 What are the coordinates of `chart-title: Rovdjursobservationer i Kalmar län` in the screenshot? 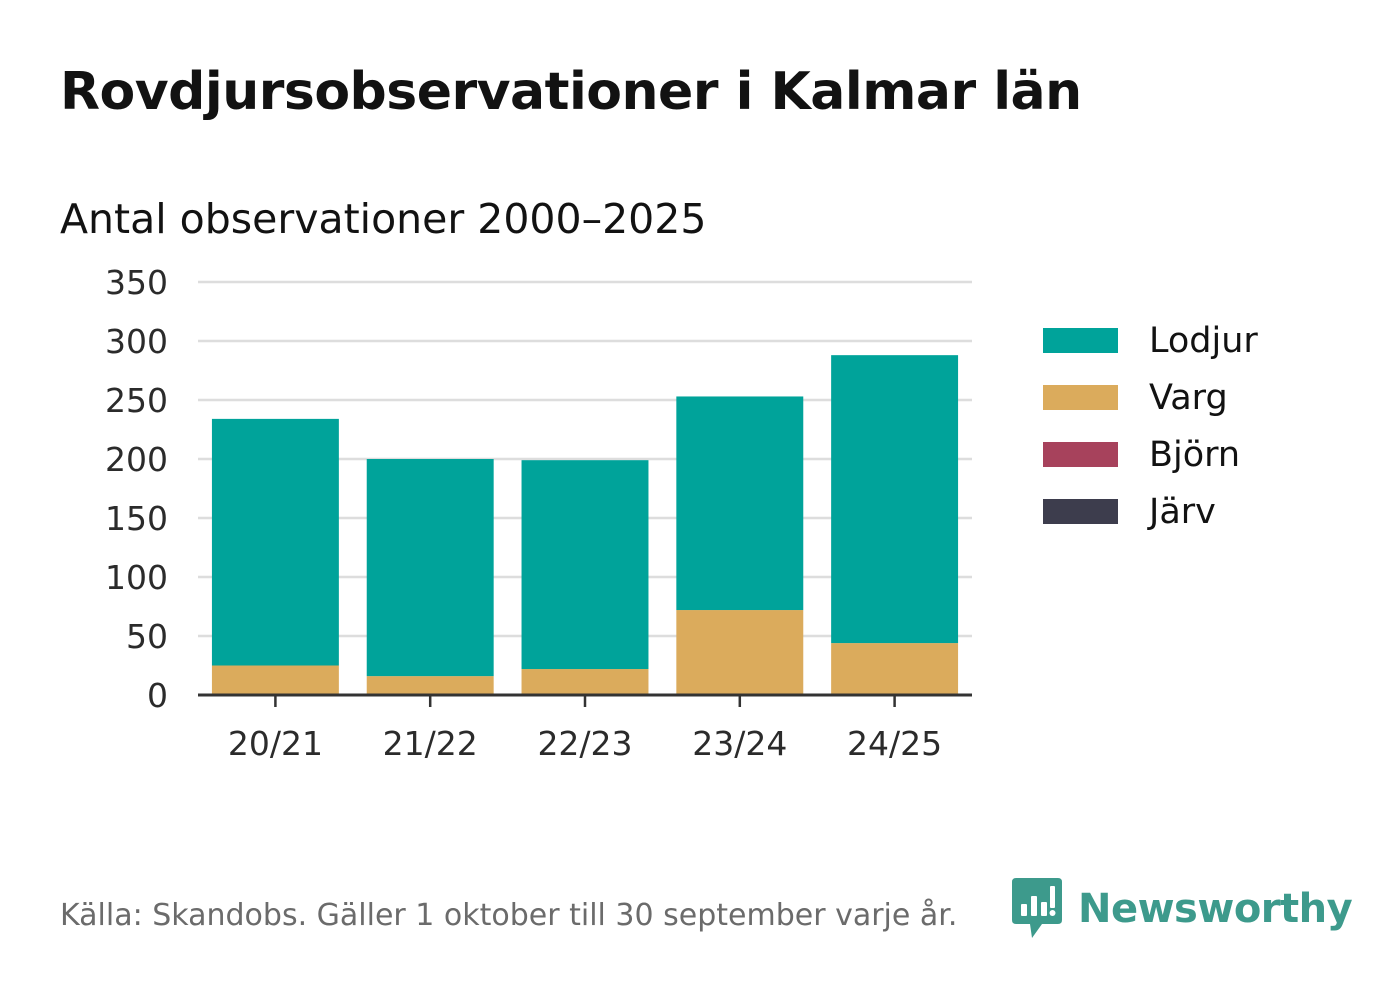 It's located at (571, 92).